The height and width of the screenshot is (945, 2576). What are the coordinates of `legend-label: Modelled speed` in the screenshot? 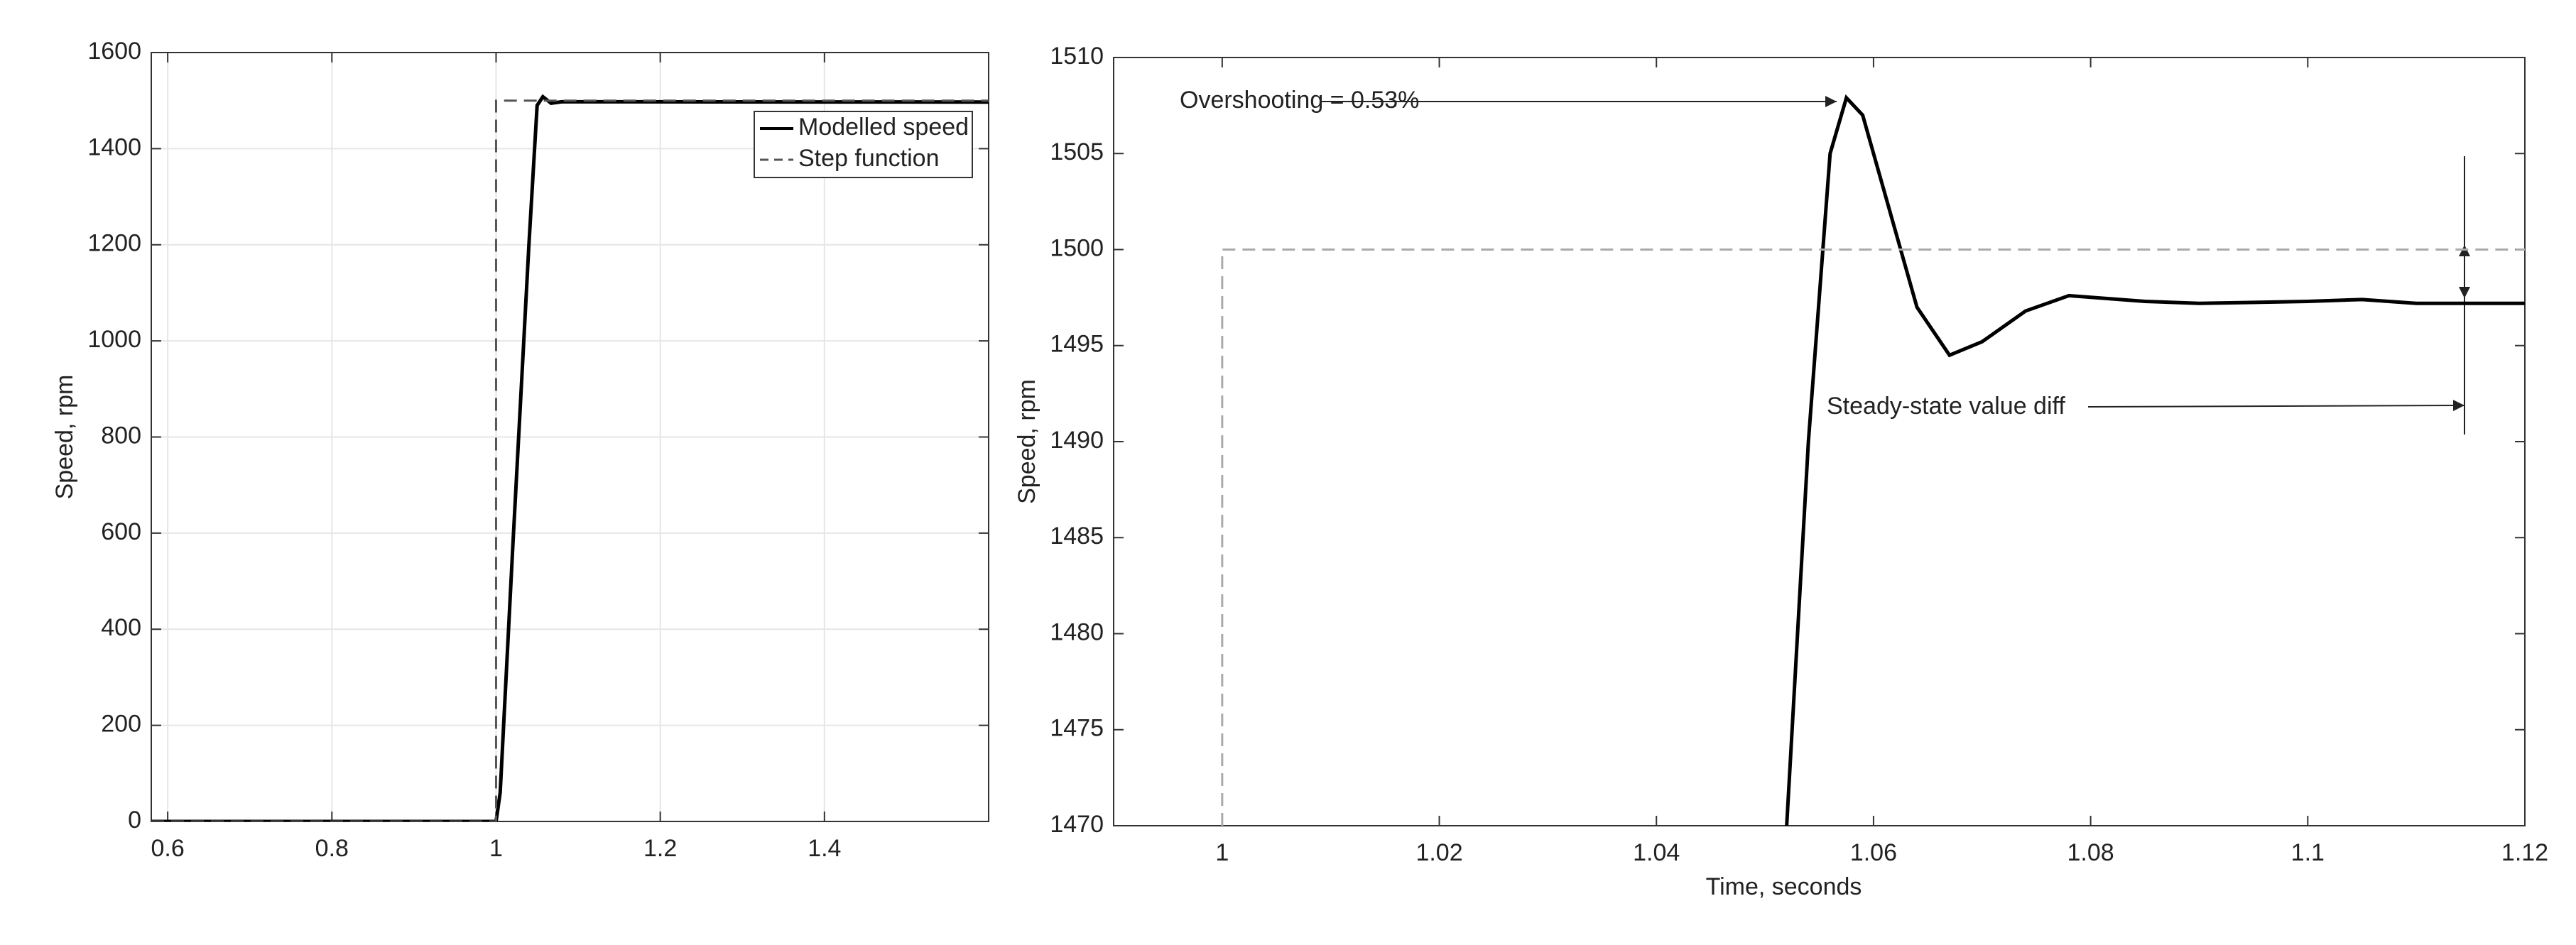 It's located at (883, 127).